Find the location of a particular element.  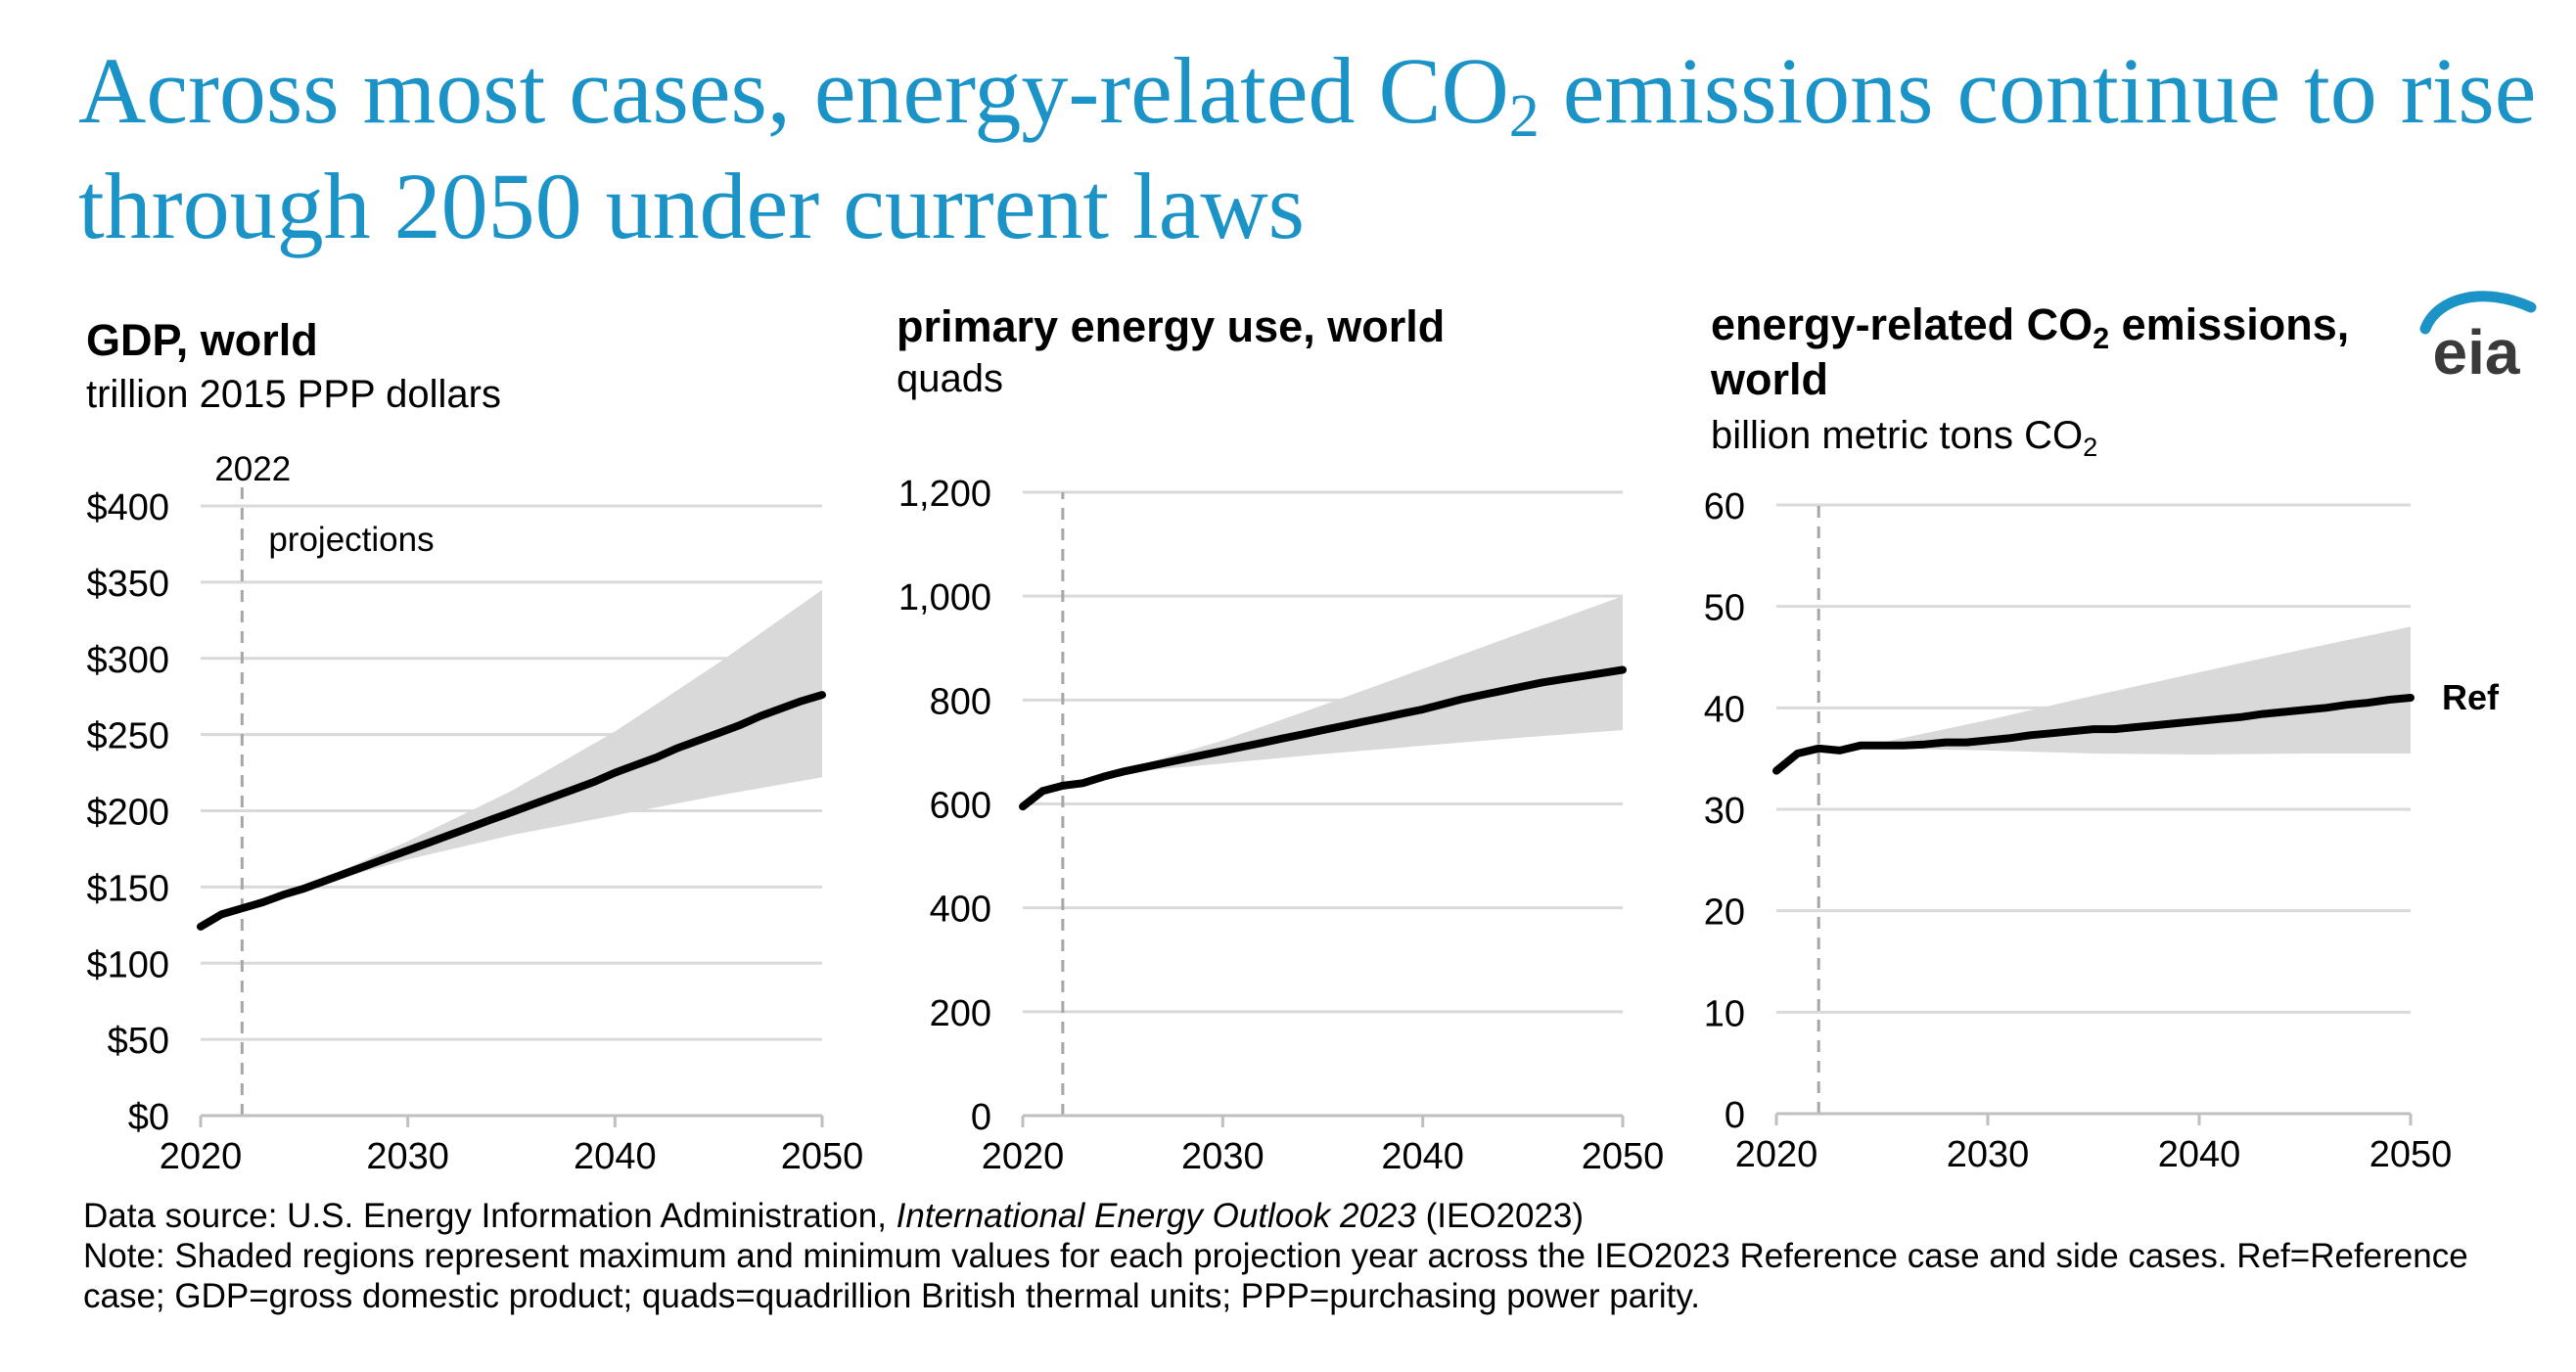

co2-range-band is located at coordinates (2093, 698).